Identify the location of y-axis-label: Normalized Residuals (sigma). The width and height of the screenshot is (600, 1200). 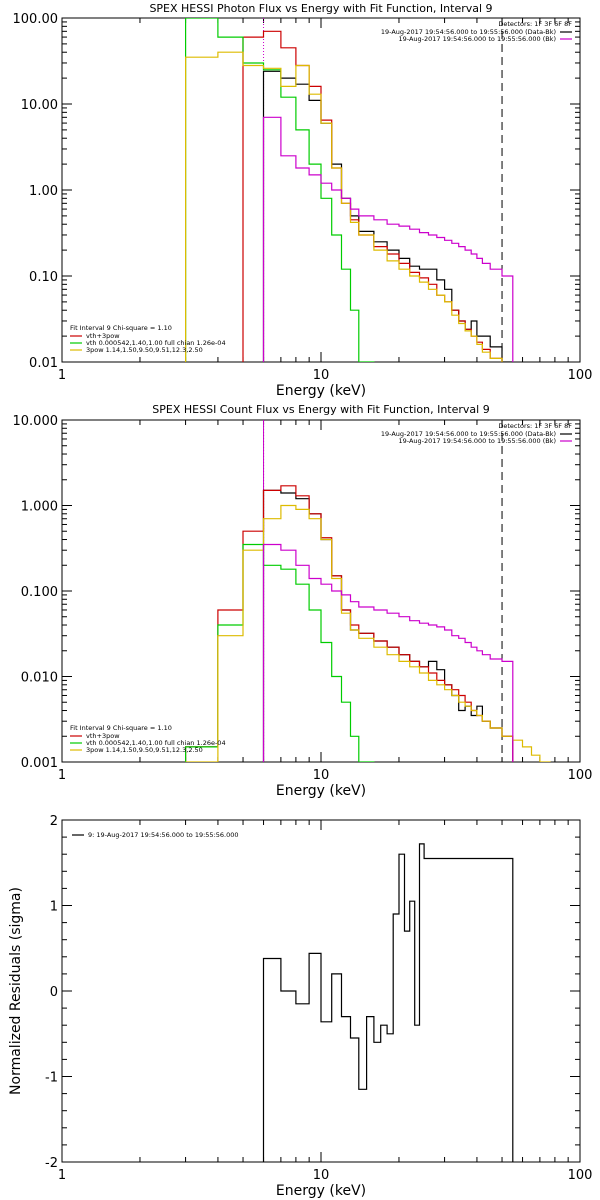
(16, 991).